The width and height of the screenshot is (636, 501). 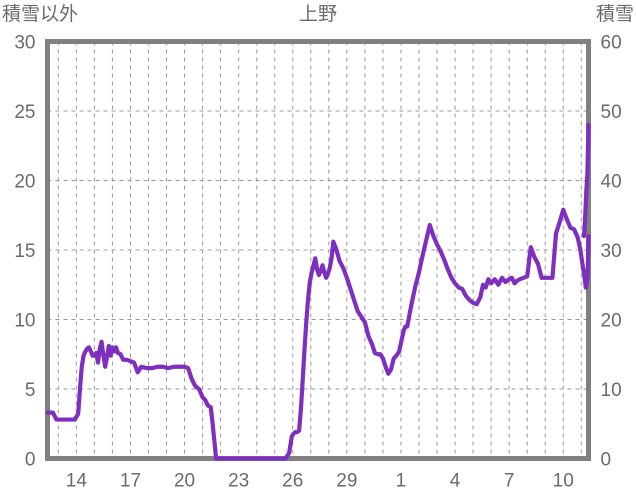 I want to click on y-tick-label-right: 50, so click(x=611, y=112).